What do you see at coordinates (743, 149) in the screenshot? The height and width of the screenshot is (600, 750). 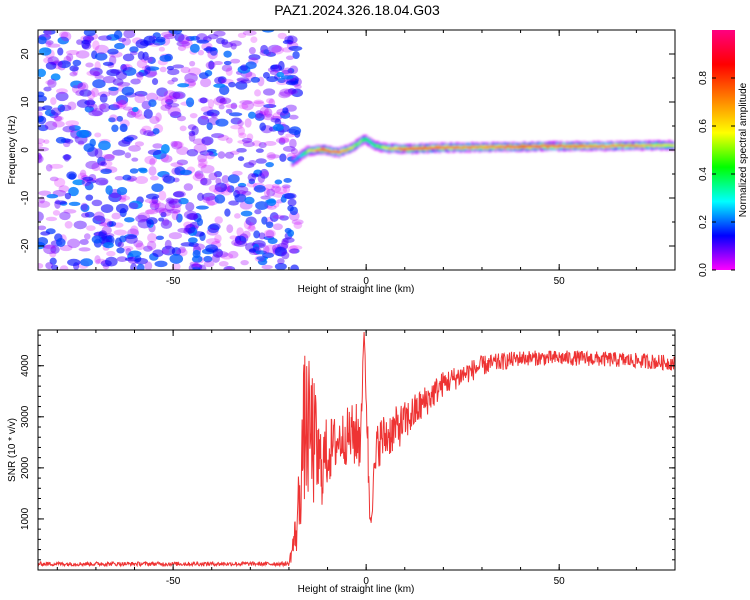 I see `colorbar-label: Normalized spectral amplitude` at bounding box center [743, 149].